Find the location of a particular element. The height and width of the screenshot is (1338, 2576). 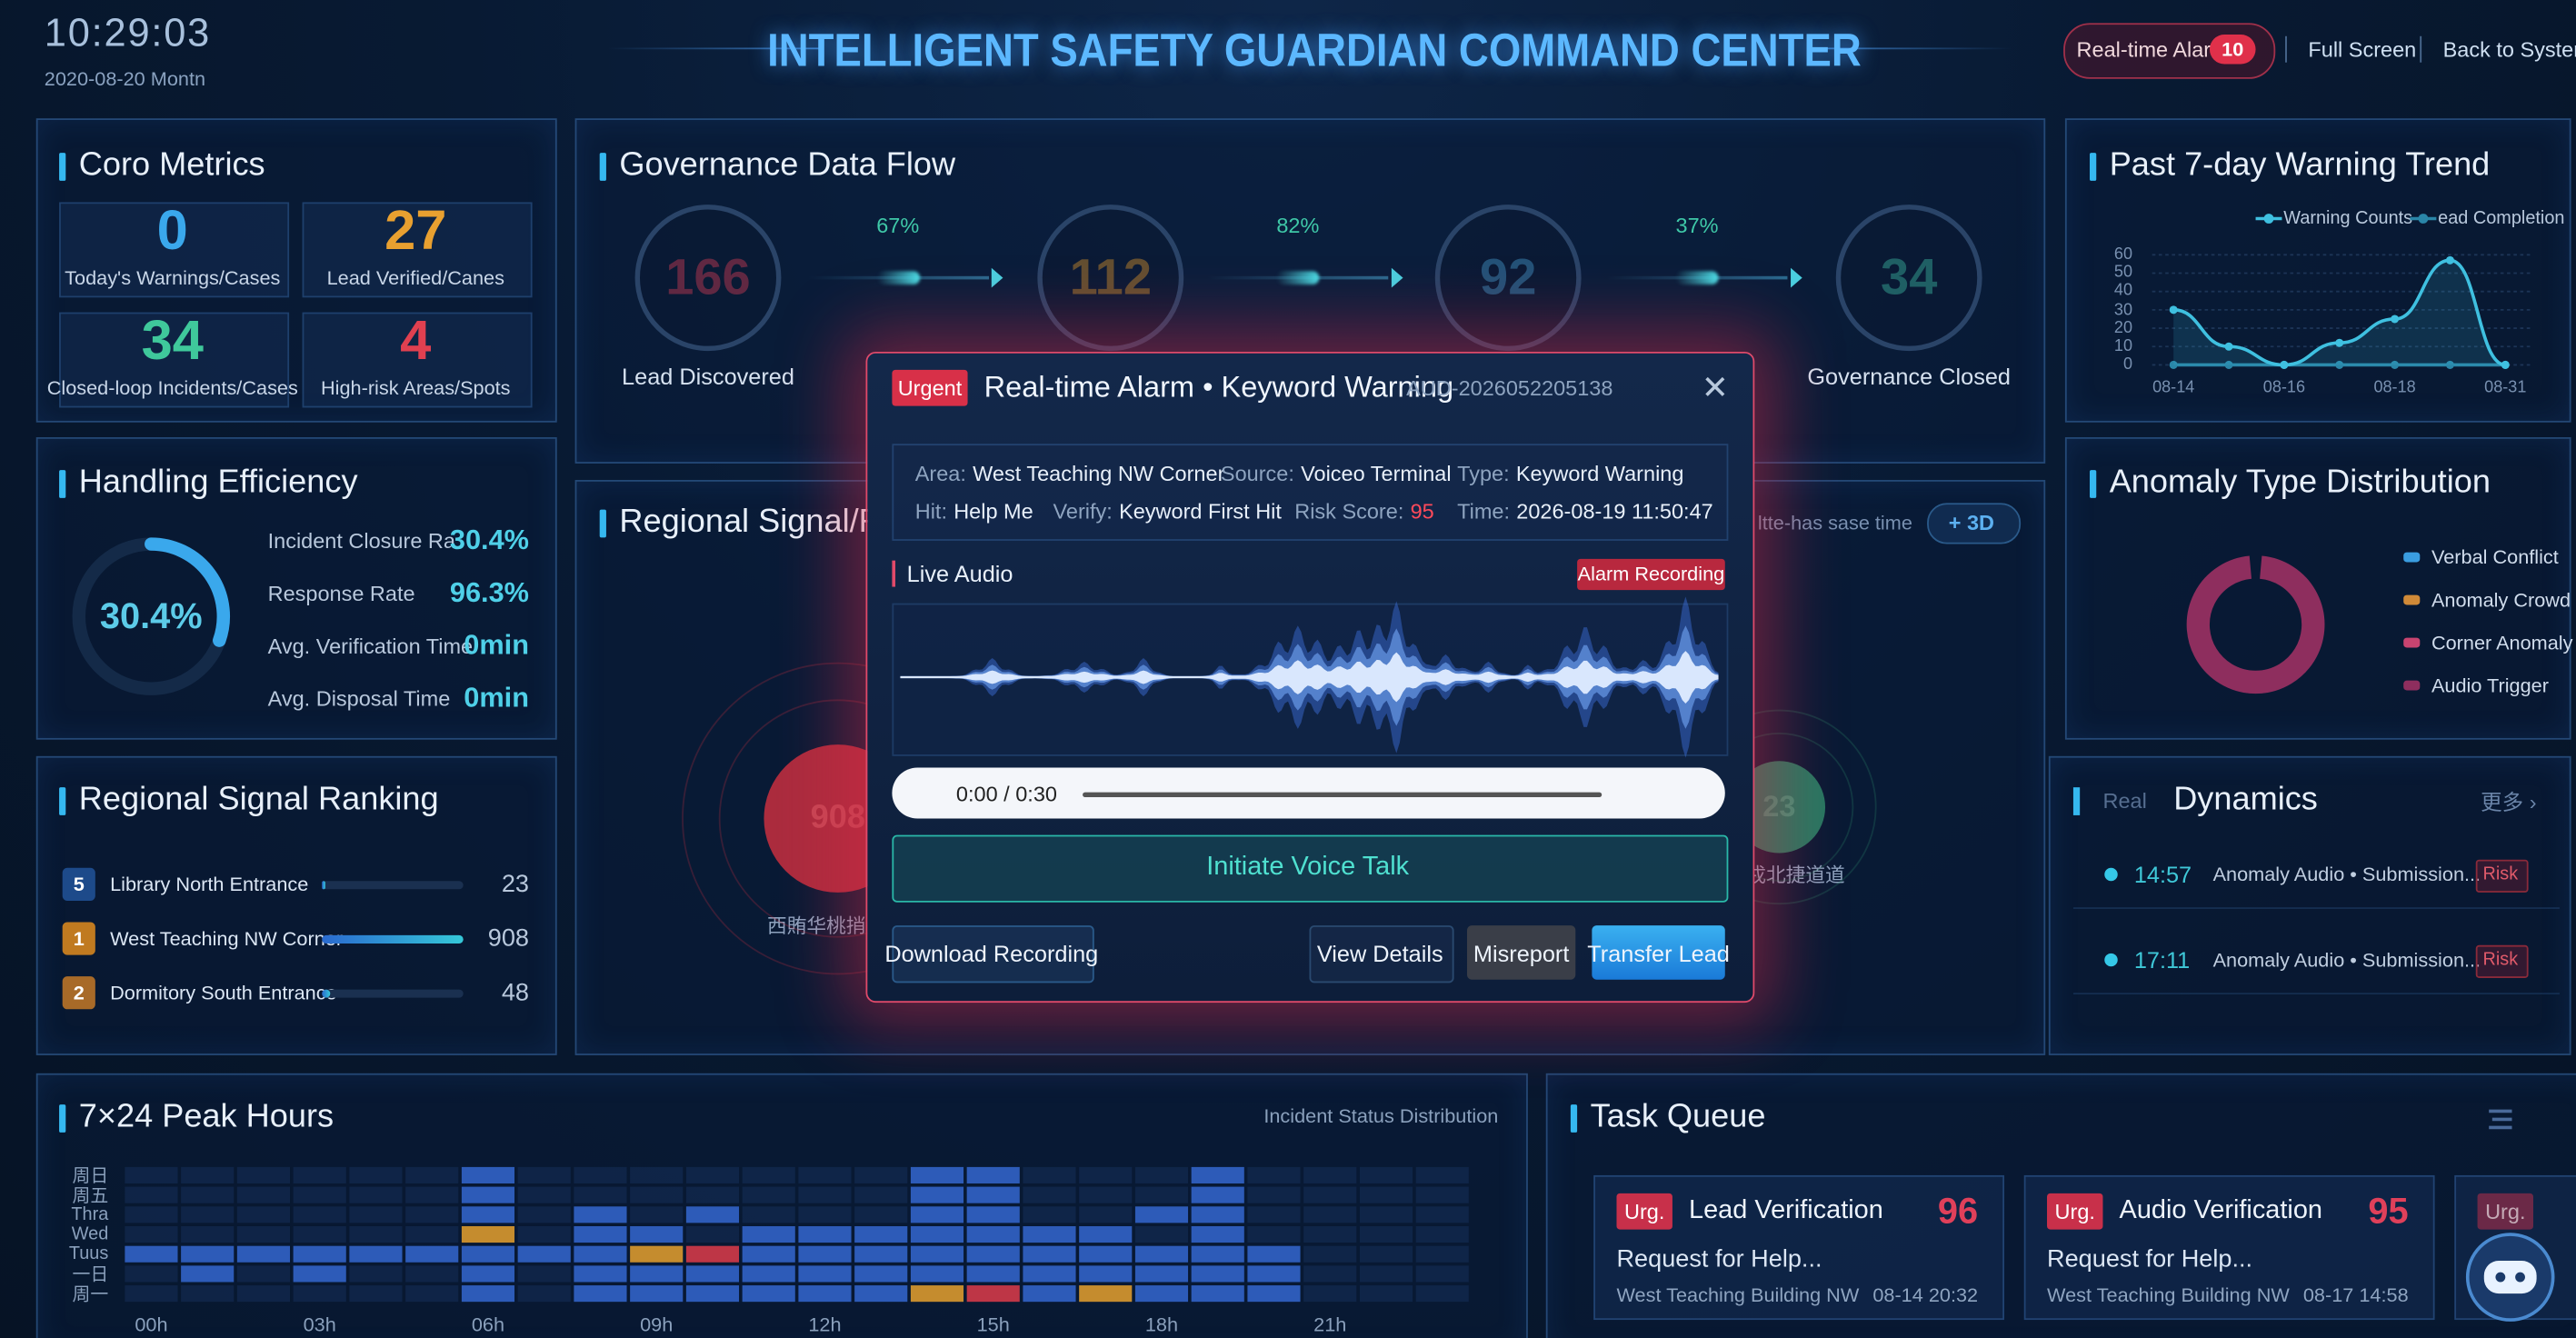

rank-number: 2 is located at coordinates (79, 992).